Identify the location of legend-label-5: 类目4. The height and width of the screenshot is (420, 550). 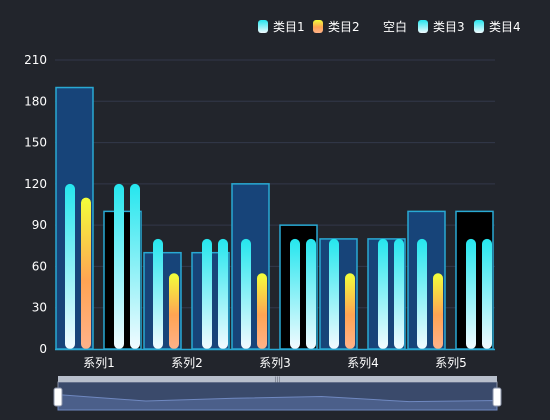
(505, 27).